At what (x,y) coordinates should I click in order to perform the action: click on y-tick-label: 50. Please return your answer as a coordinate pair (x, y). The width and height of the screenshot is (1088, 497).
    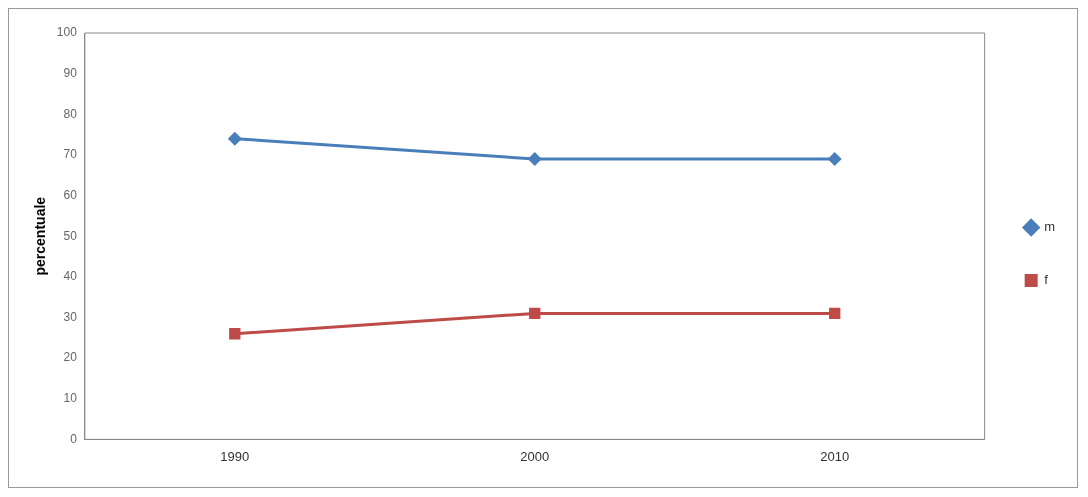
    Looking at the image, I should click on (70, 235).